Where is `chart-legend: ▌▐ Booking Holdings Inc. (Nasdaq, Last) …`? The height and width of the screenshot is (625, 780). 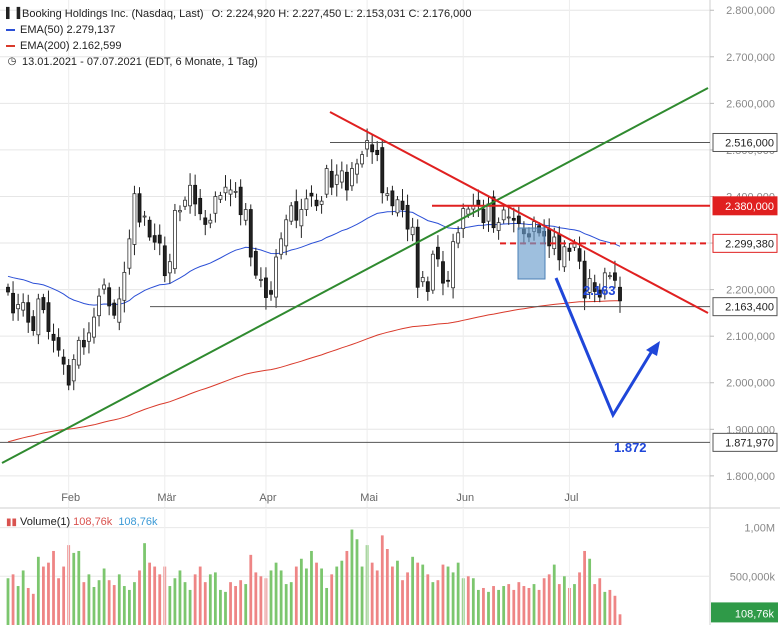 chart-legend: ▌▐ Booking Holdings Inc. (Nasdaq, Last) … is located at coordinates (239, 38).